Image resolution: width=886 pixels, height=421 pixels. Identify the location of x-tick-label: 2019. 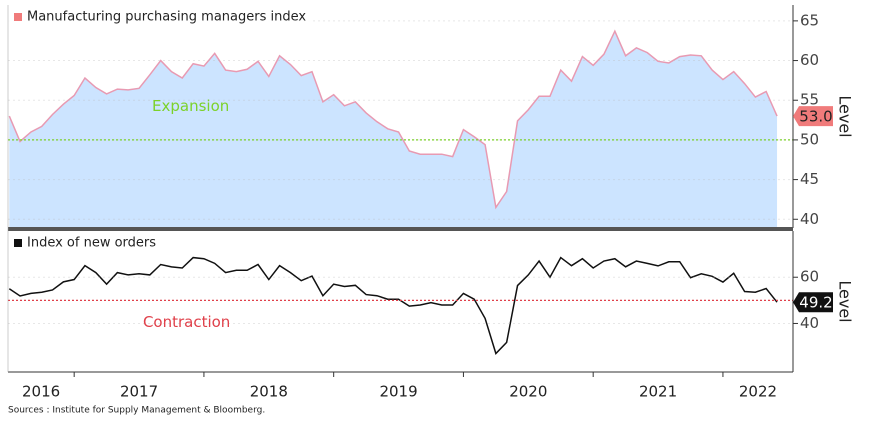
(398, 392).